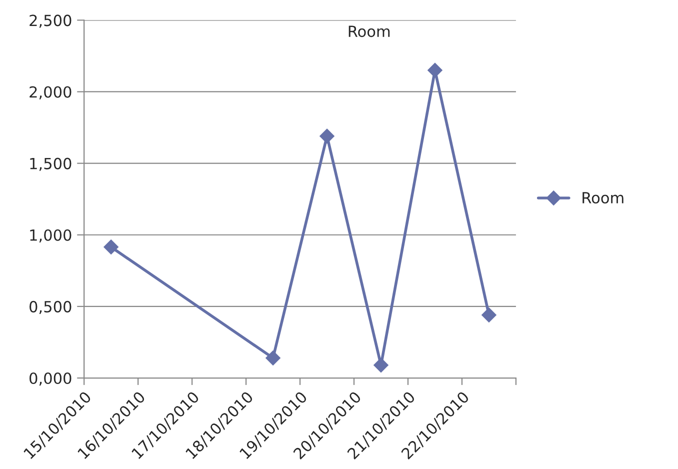 This screenshot has width=678, height=469. What do you see at coordinates (603, 198) in the screenshot?
I see `legend-label: Room` at bounding box center [603, 198].